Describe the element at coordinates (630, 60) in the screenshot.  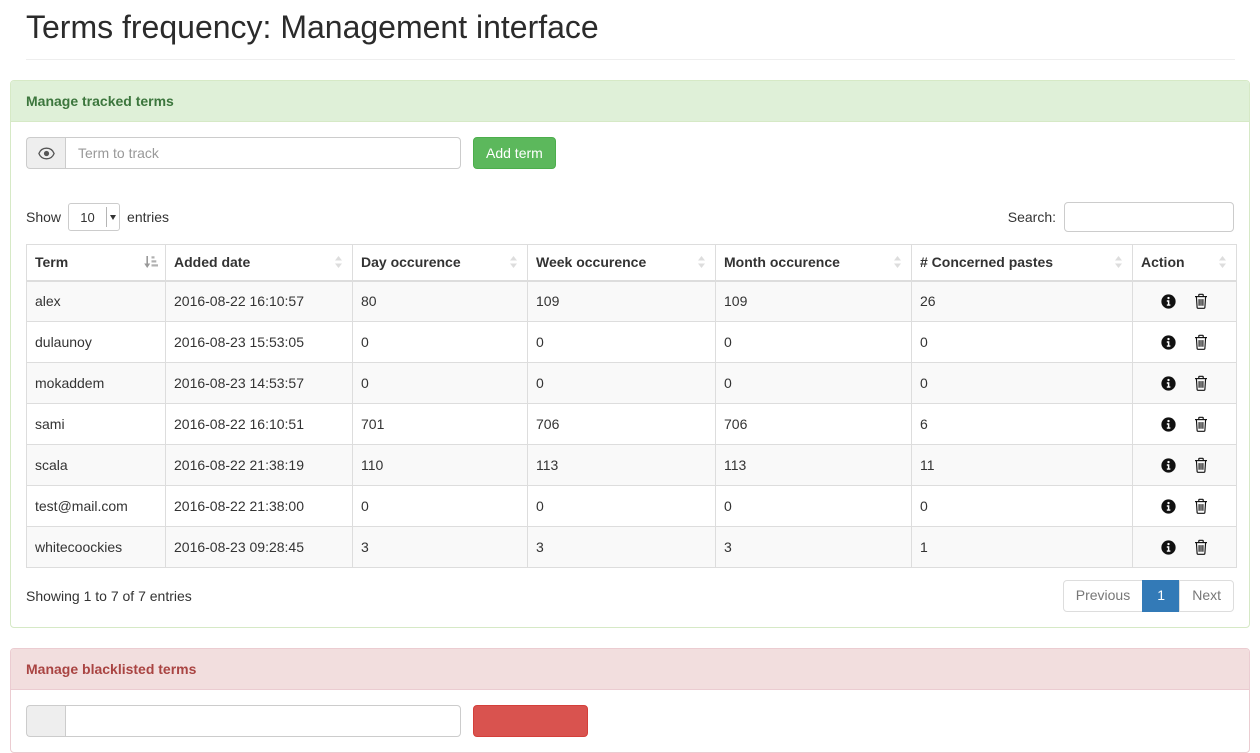
I see `title-divider` at that location.